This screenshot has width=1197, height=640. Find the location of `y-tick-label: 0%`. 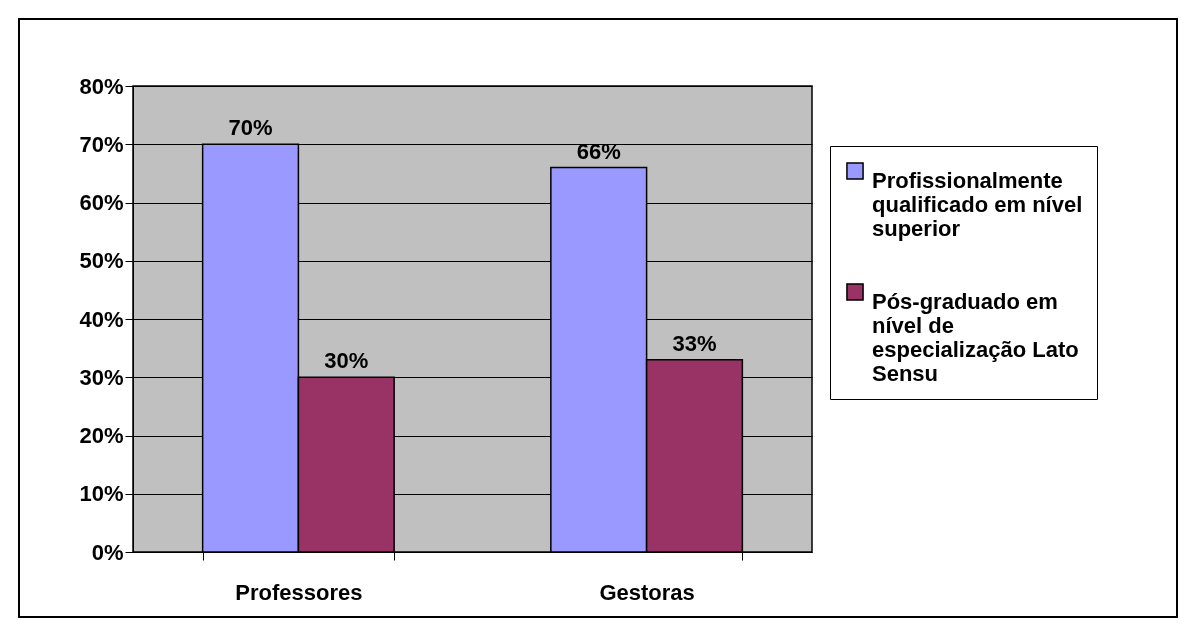

y-tick-label: 0% is located at coordinates (107, 552).